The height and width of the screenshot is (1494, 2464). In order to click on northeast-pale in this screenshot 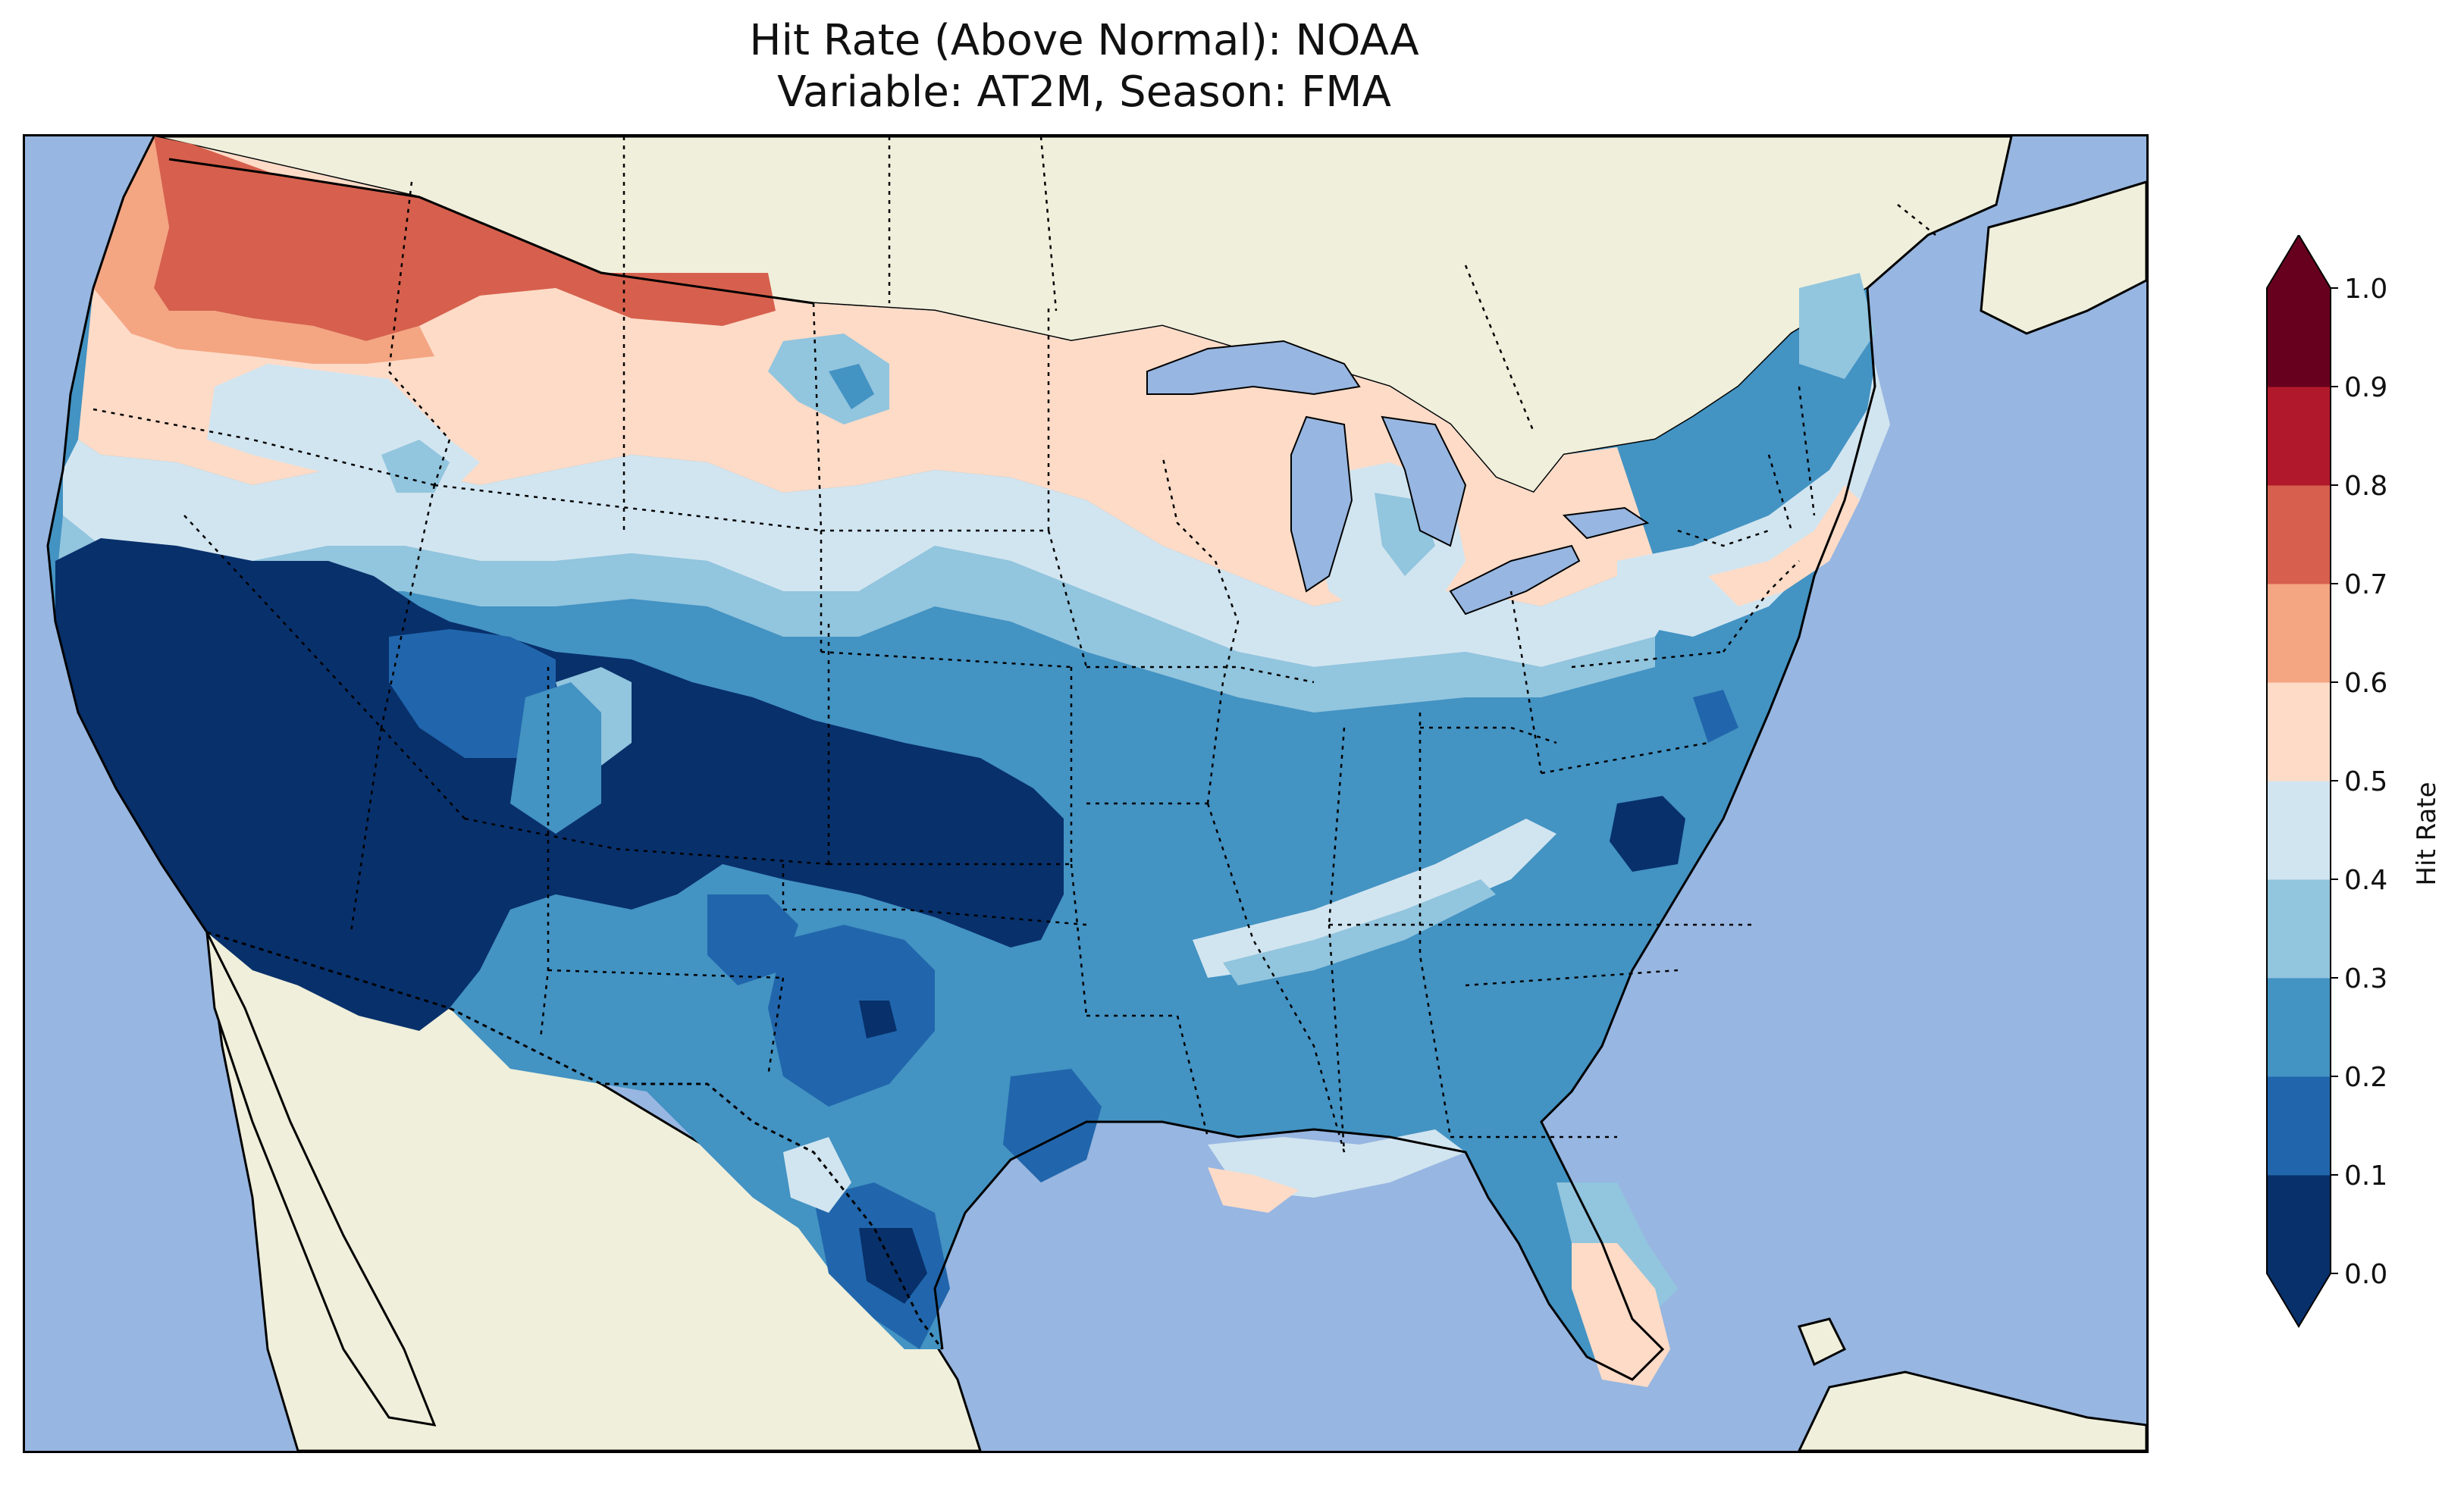, I will do `click(1753, 500)`.